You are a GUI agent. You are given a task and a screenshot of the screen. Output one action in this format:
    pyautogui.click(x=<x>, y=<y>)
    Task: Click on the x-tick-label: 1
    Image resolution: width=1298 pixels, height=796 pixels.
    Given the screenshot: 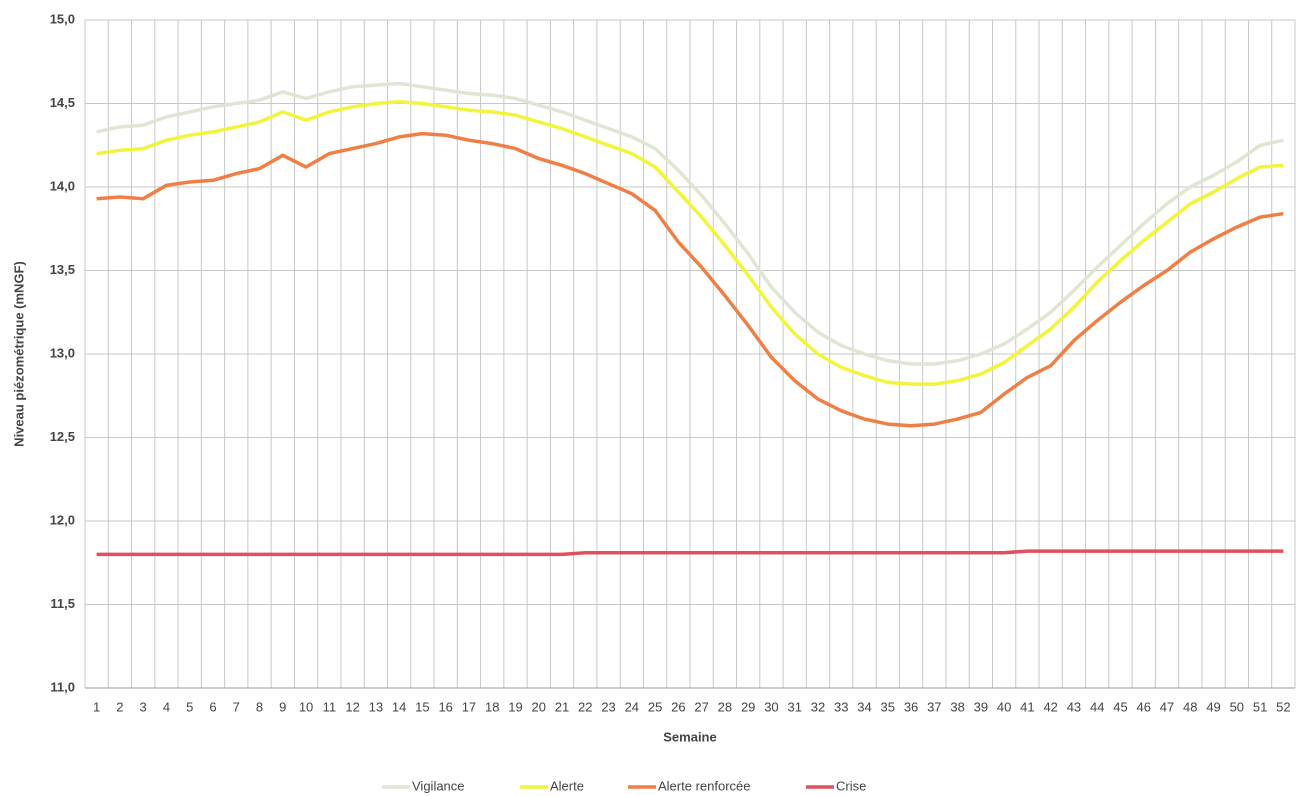 What is the action you would take?
    pyautogui.click(x=96, y=706)
    